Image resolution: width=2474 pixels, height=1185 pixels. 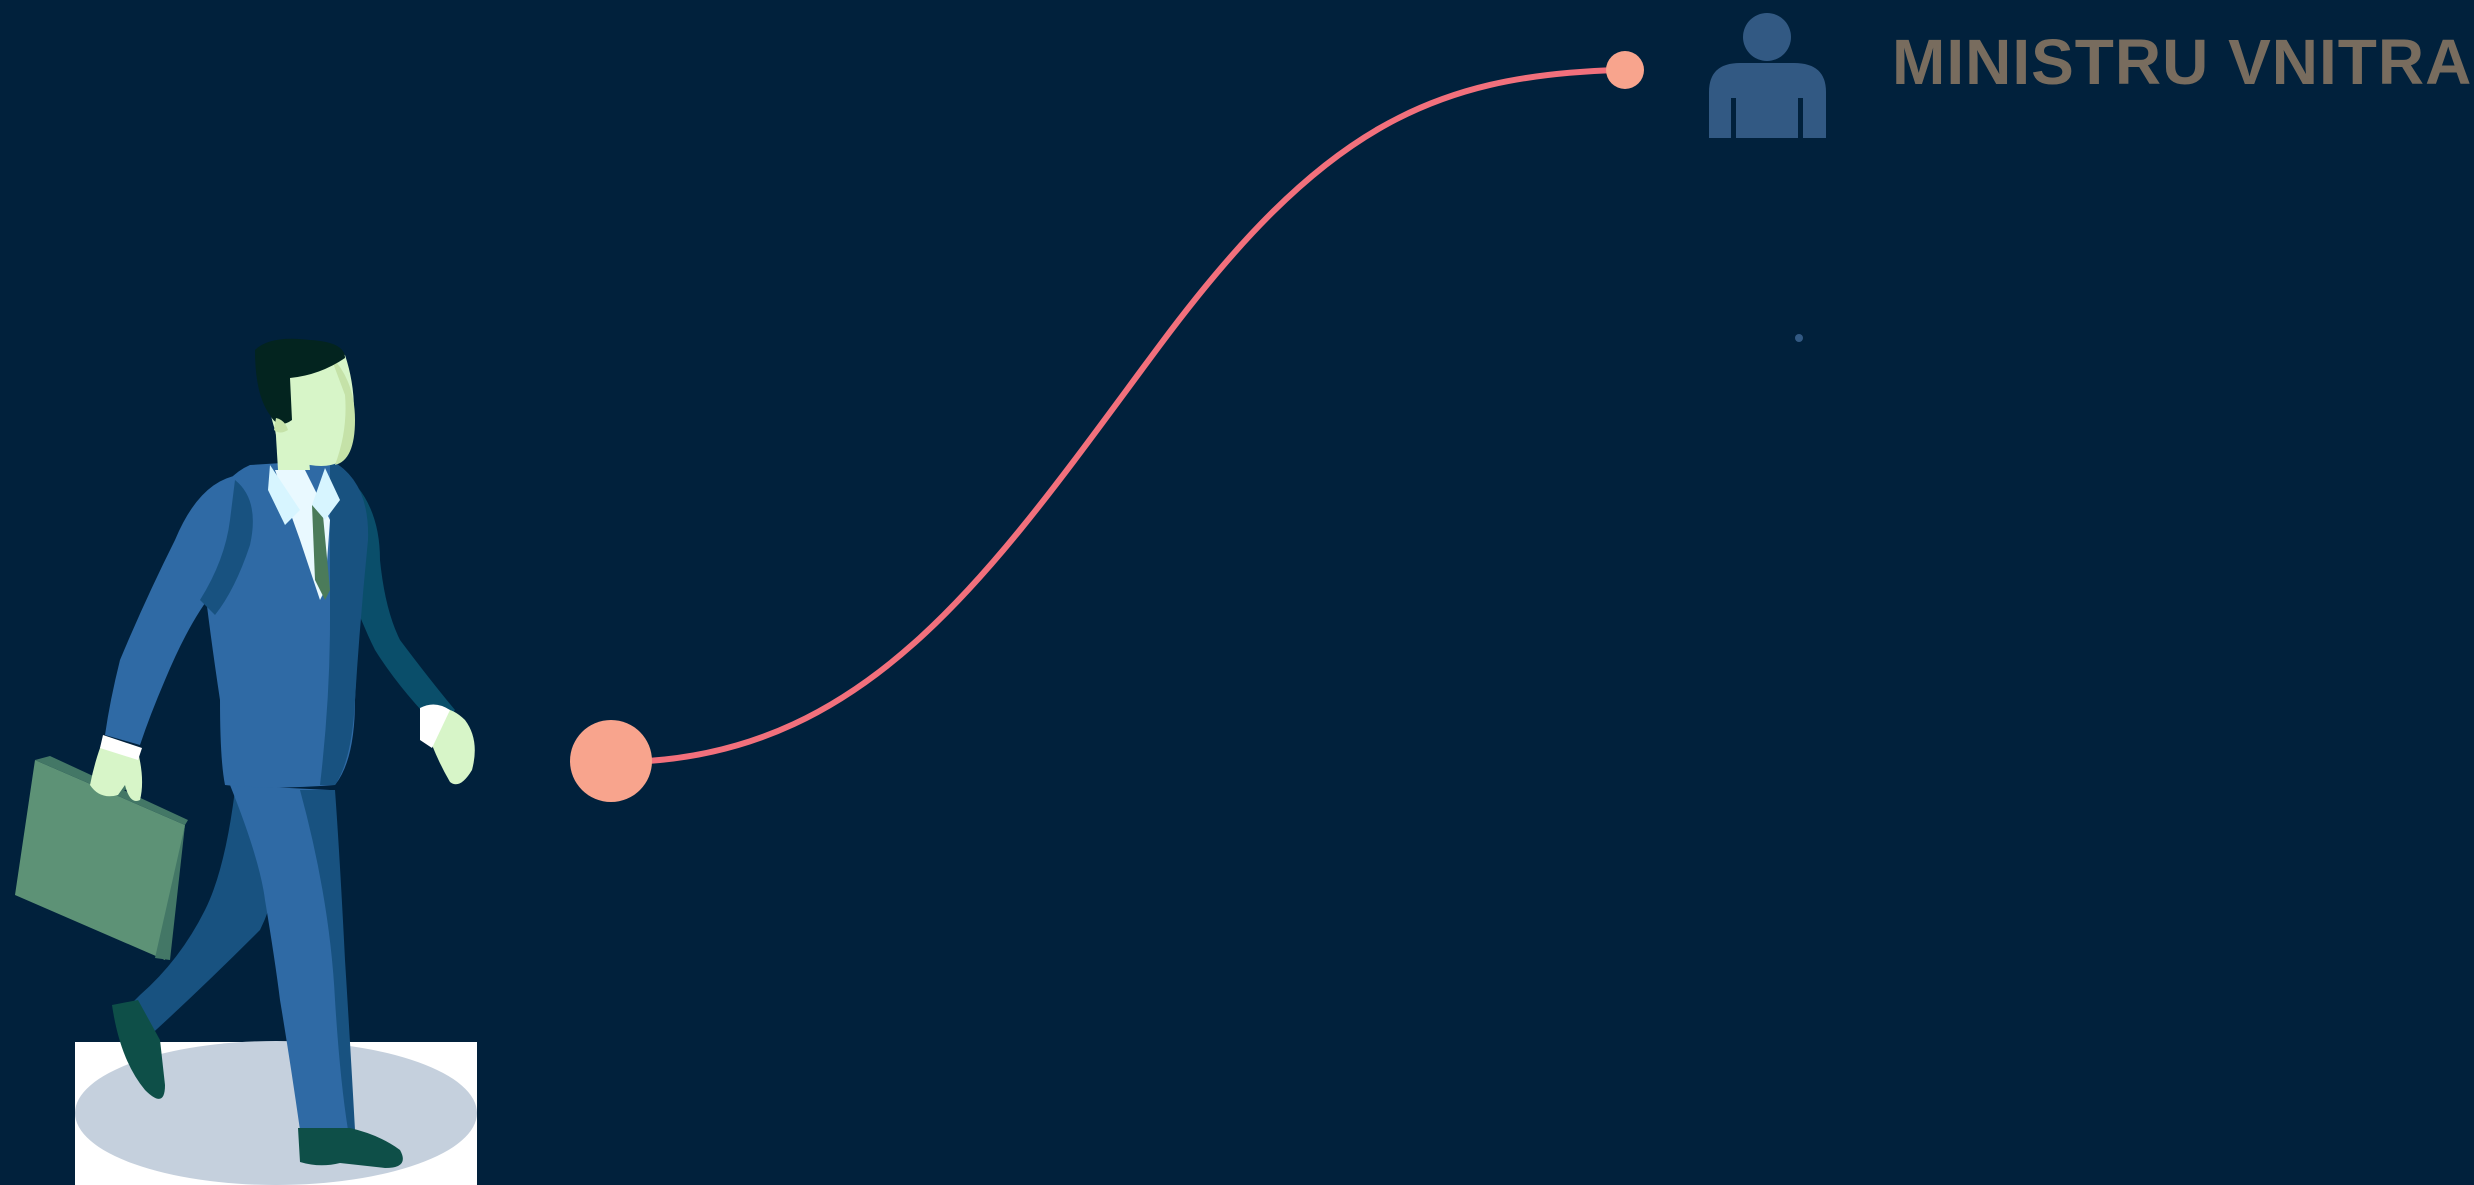 What do you see at coordinates (1799, 338) in the screenshot?
I see `small-dot` at bounding box center [1799, 338].